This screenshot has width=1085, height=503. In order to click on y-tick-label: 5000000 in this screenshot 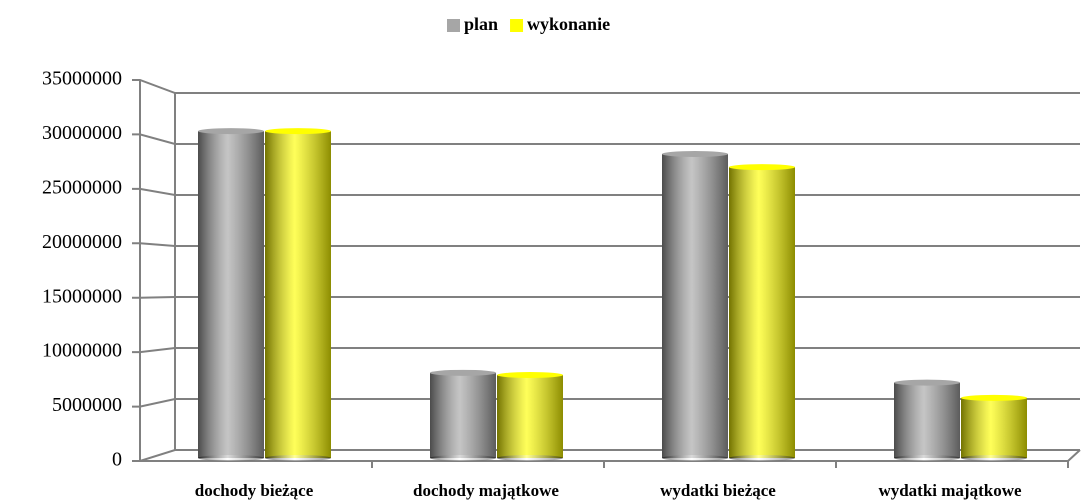, I will do `click(87, 405)`.